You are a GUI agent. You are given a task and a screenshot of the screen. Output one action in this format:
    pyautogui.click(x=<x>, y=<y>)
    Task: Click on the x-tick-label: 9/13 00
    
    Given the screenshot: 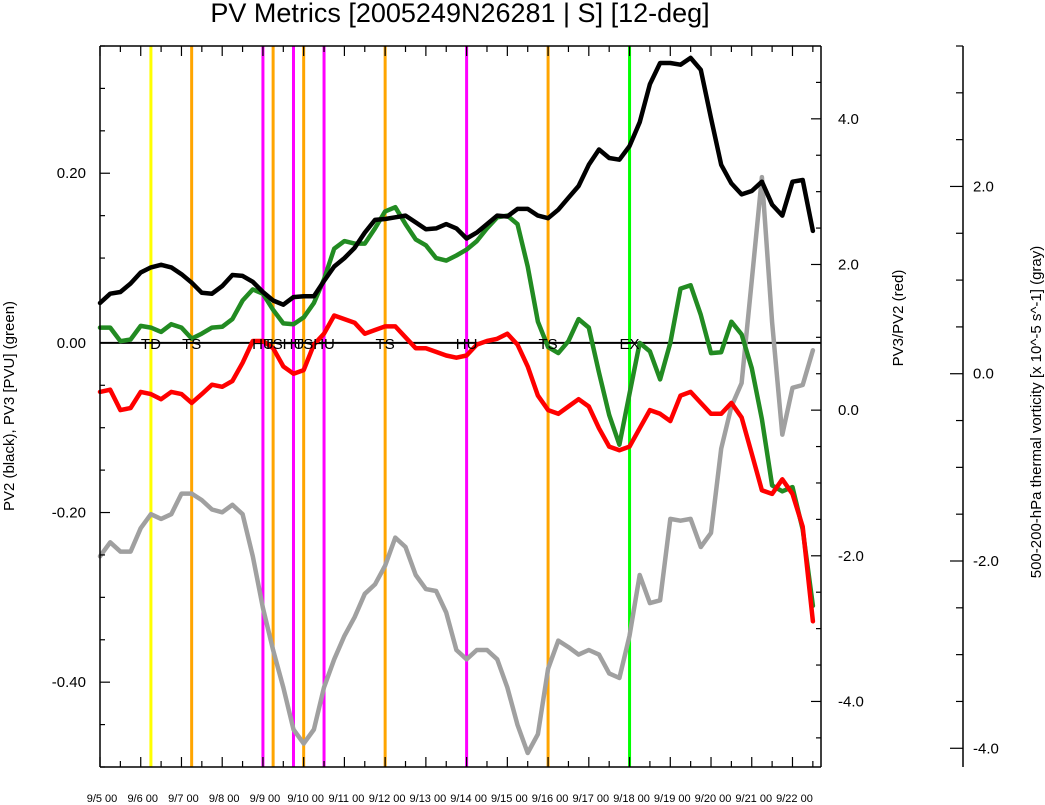 What is the action you would take?
    pyautogui.click(x=428, y=799)
    